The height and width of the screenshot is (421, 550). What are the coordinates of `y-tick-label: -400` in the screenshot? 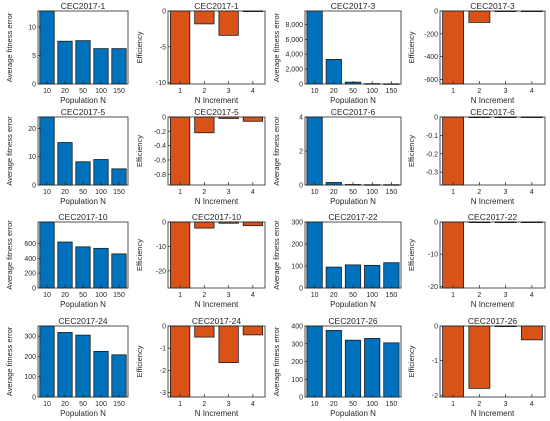 It's located at (431, 57).